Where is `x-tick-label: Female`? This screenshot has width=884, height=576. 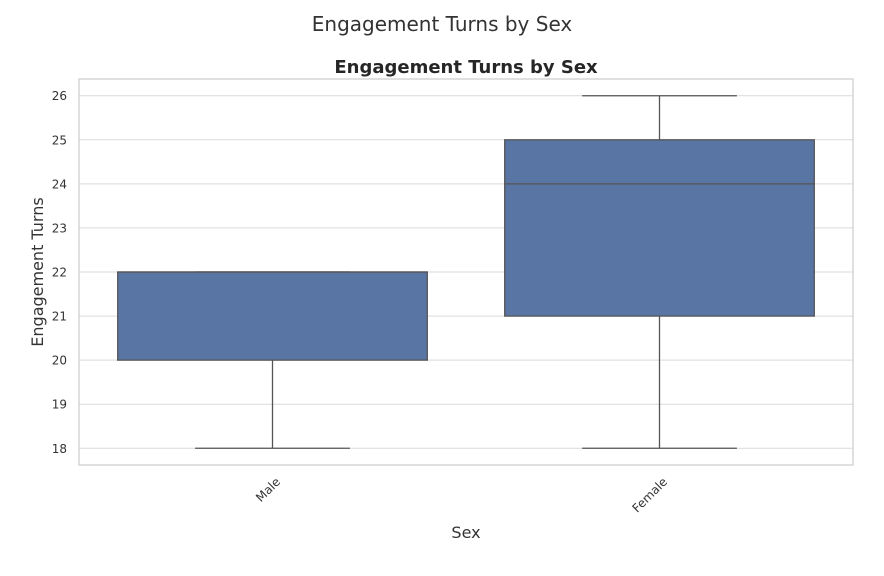 x-tick-label: Female is located at coordinates (650, 495).